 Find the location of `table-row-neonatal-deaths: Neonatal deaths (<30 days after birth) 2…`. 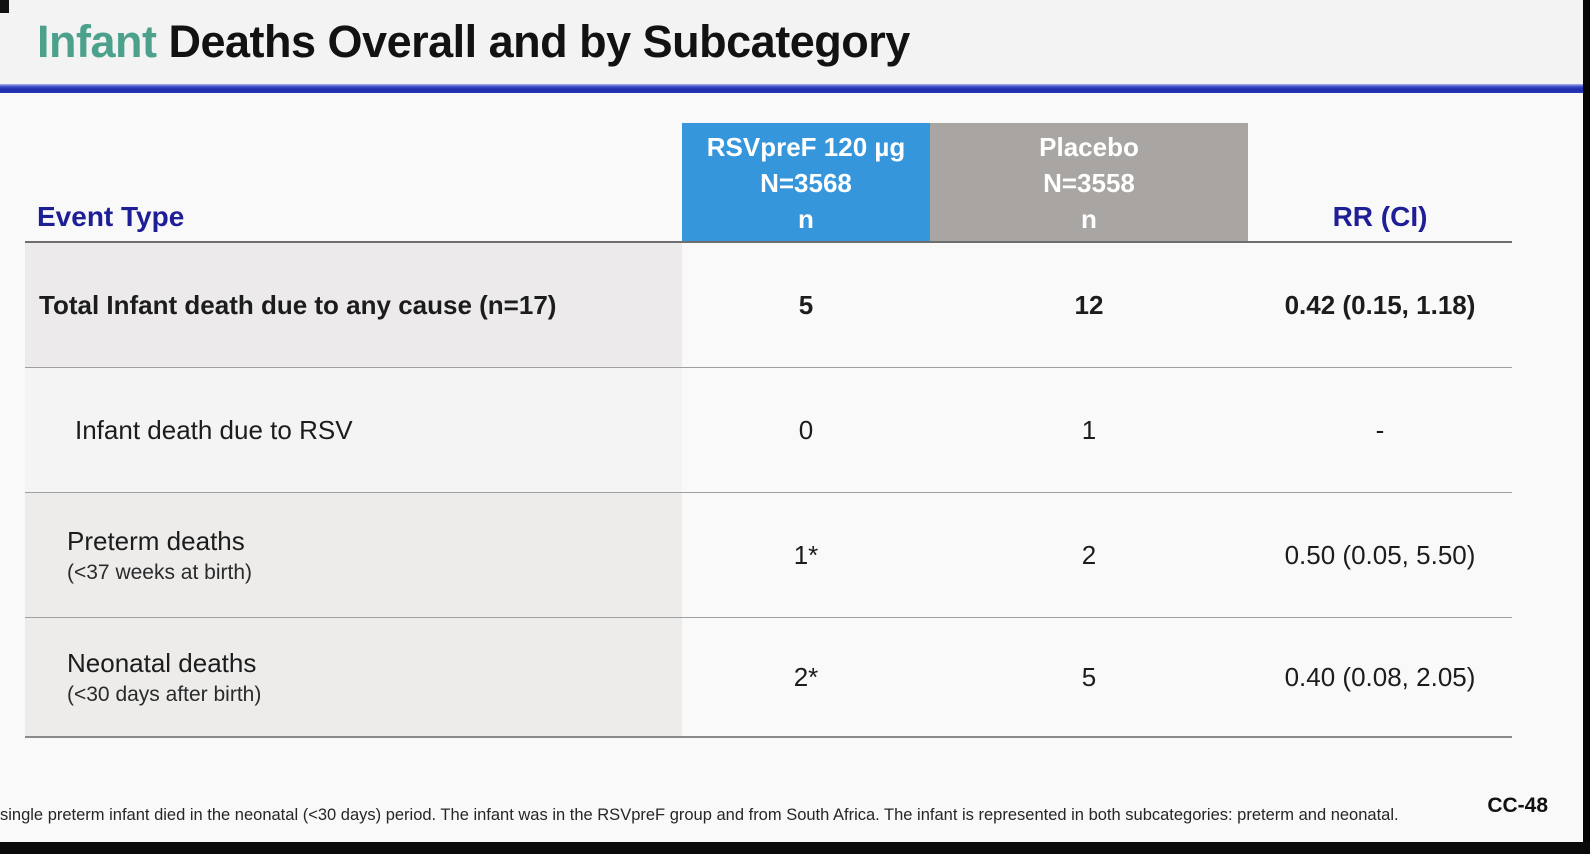

table-row-neonatal-deaths: Neonatal deaths (<30 days after birth) 2… is located at coordinates (768, 678).